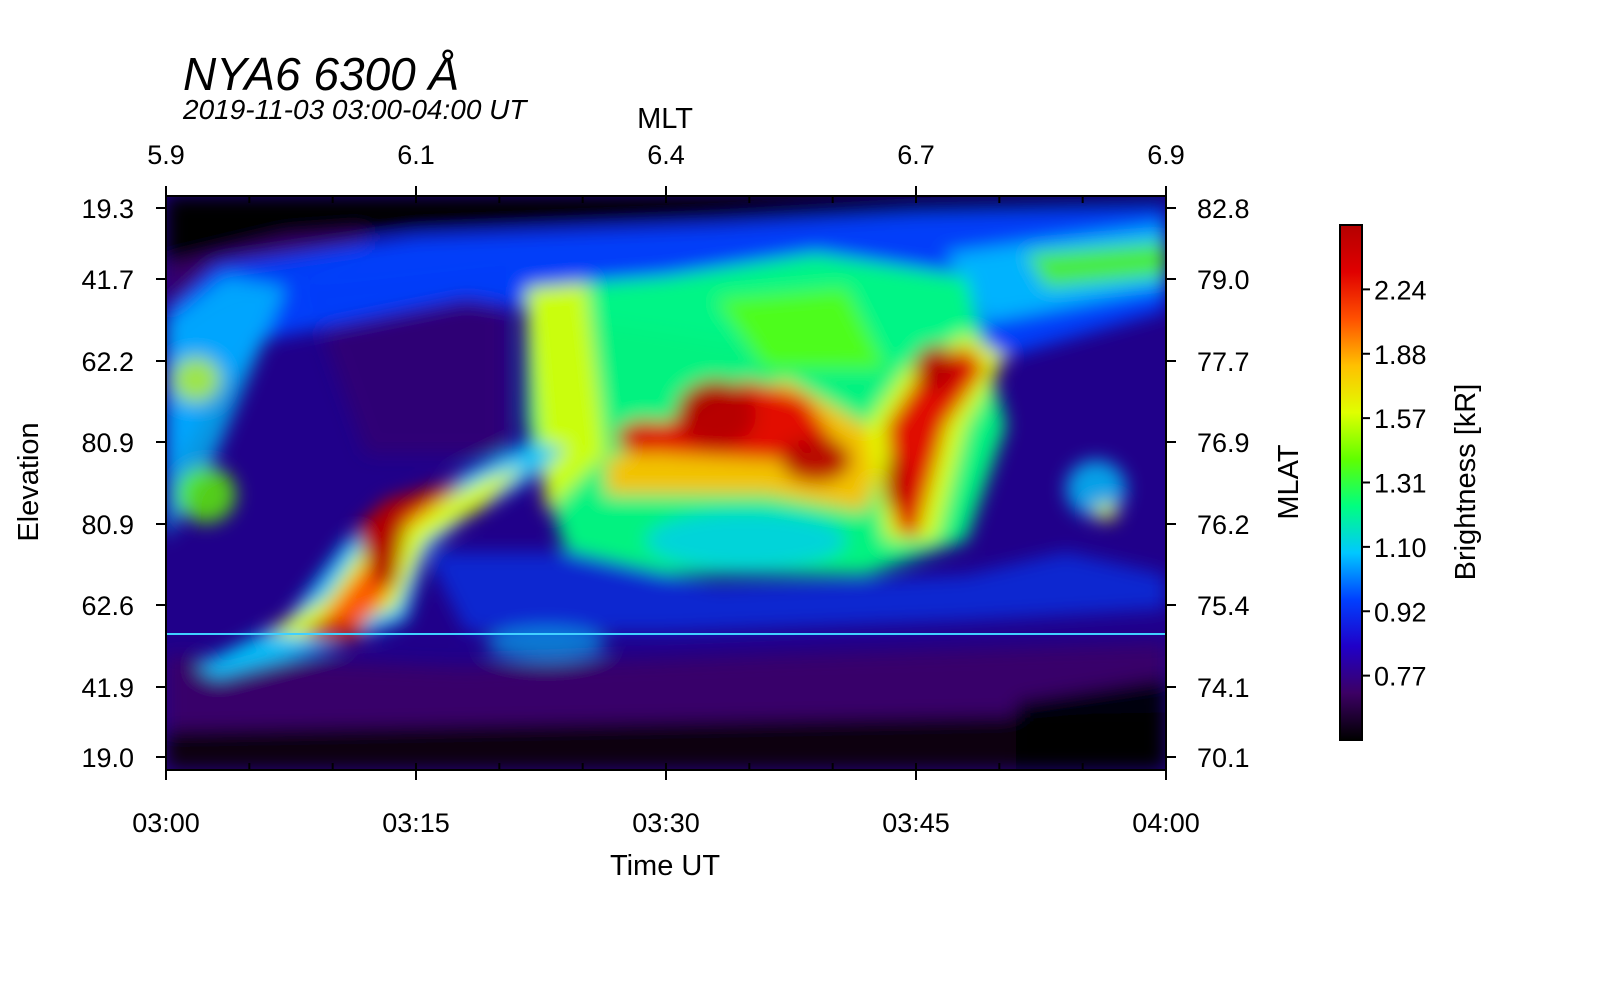 This screenshot has width=1600, height=1000. I want to click on x-tick-label: 03:00, so click(166, 823).